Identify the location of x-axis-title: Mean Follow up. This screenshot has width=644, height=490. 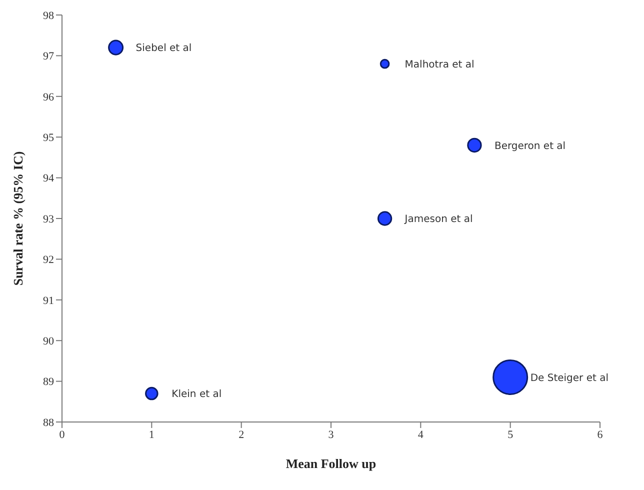
(331, 463).